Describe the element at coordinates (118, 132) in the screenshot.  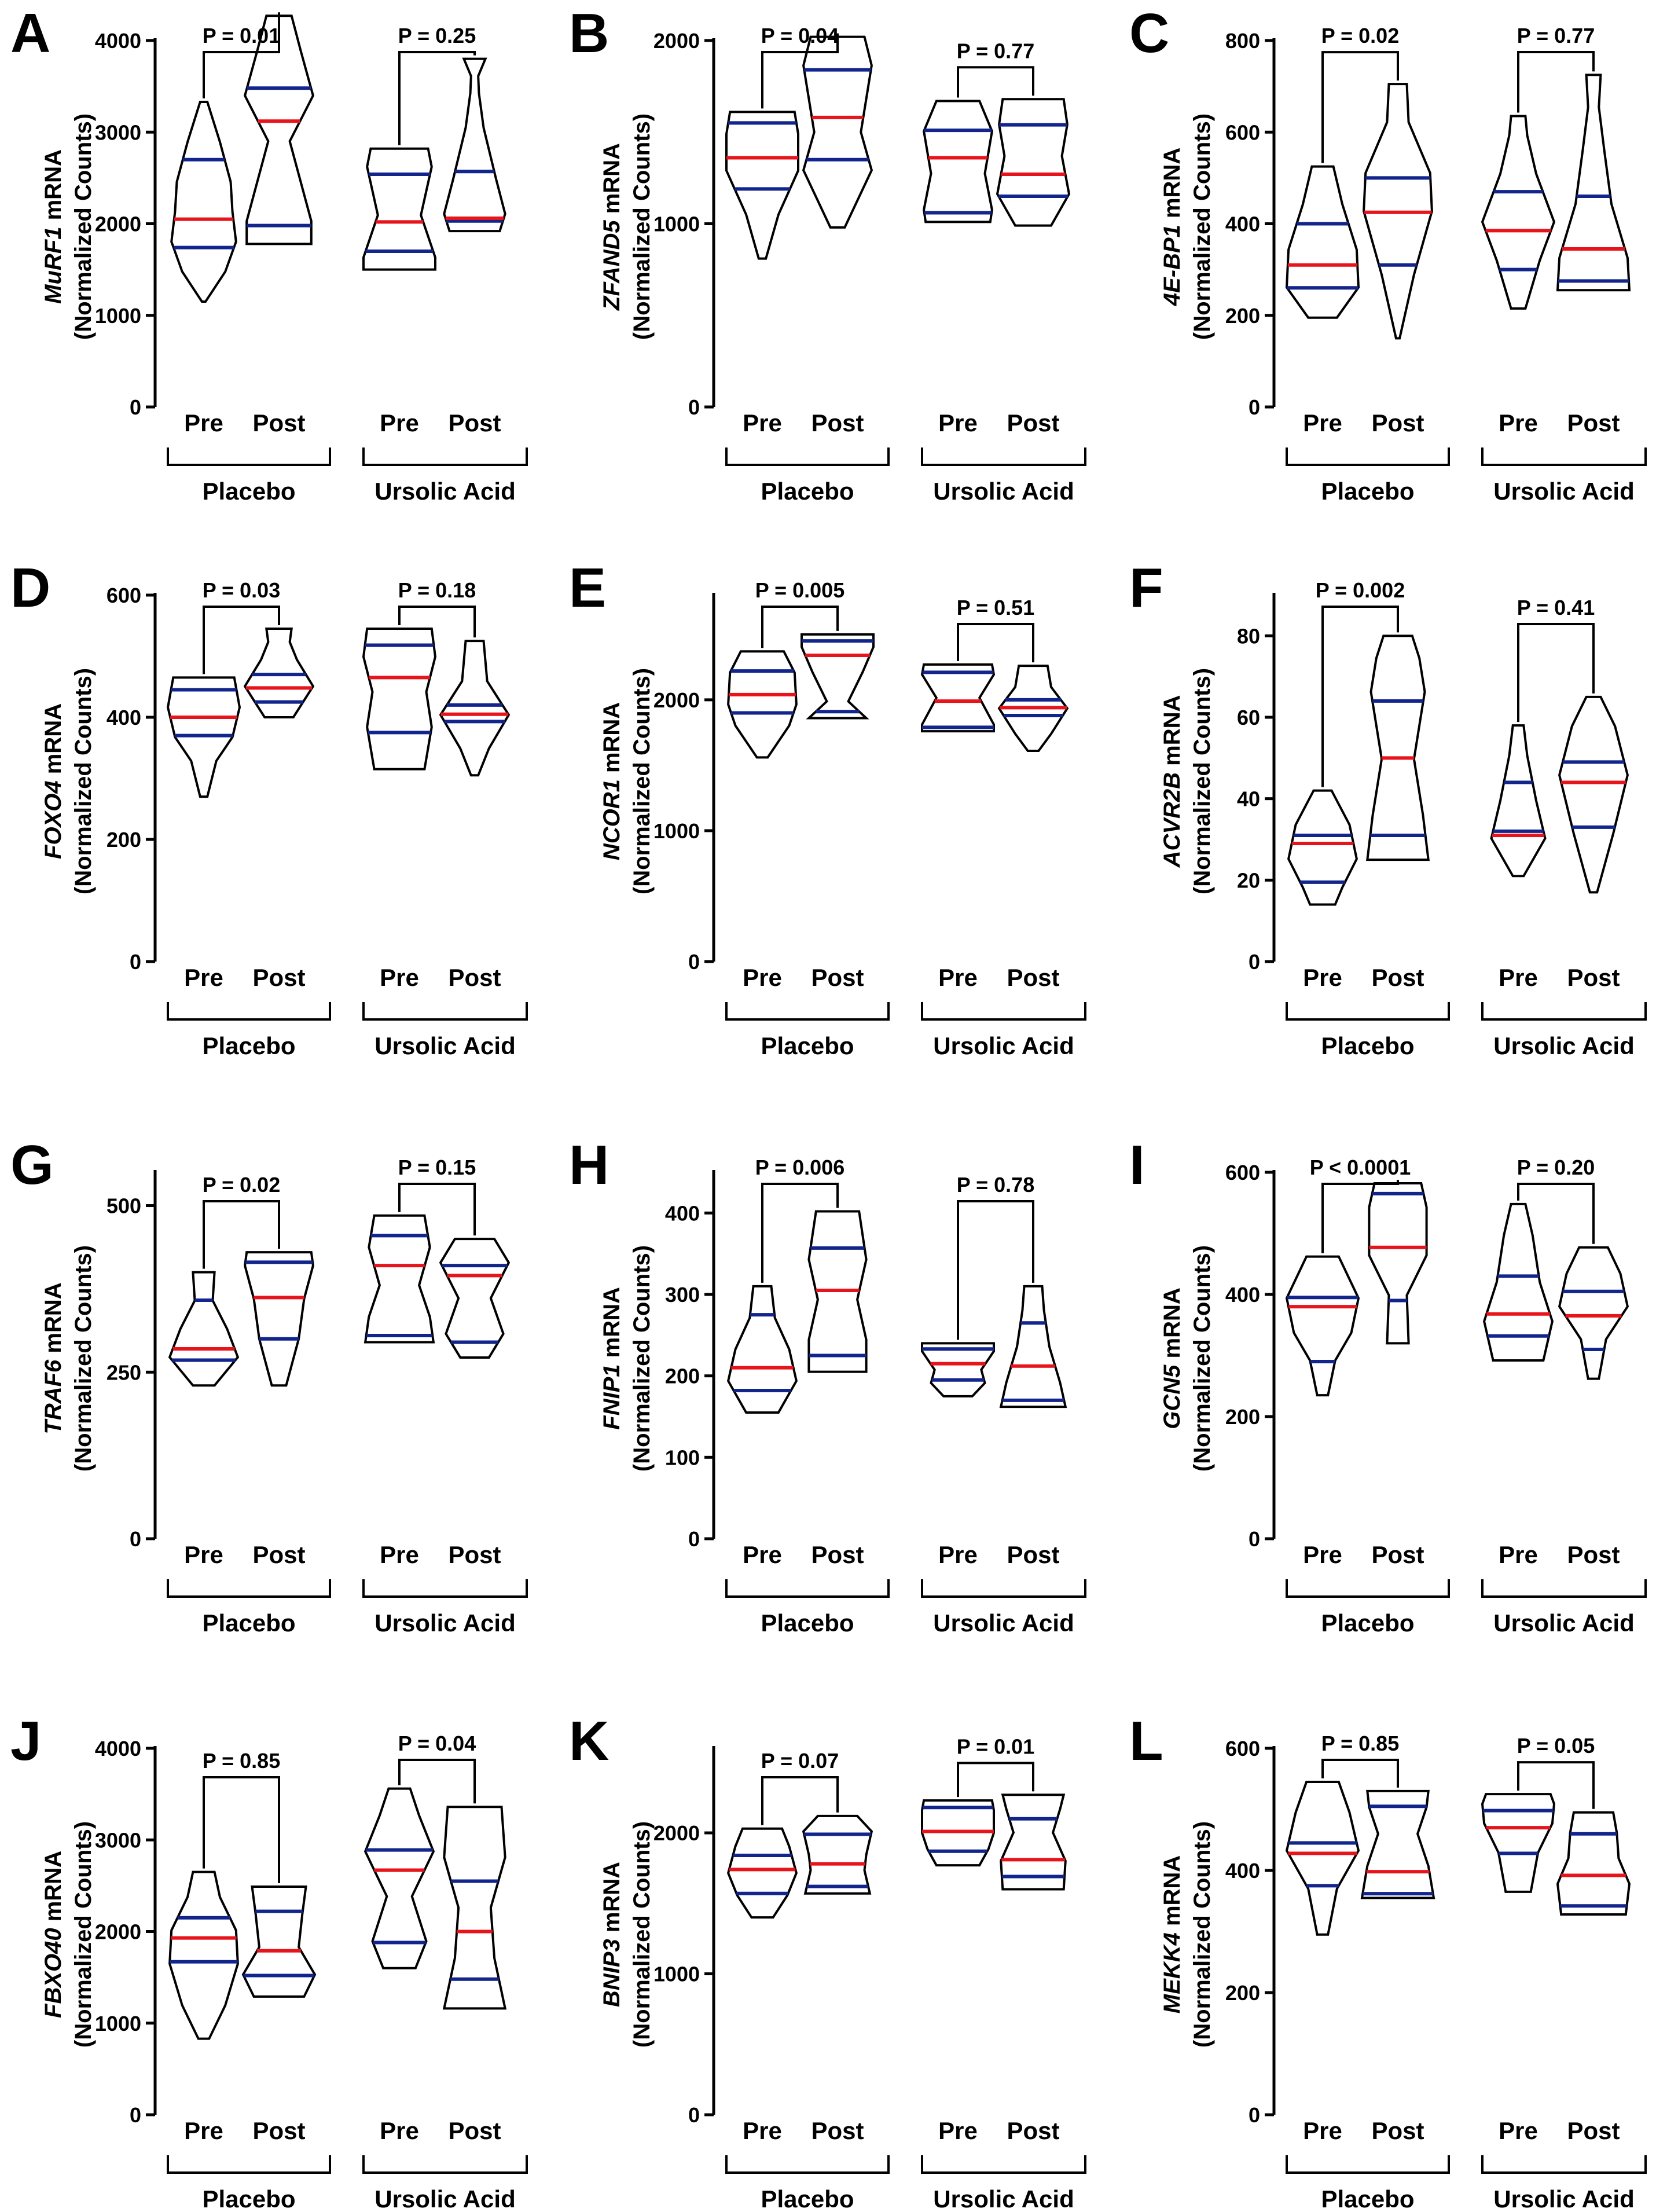
I see `y-tick-label: 3000` at that location.